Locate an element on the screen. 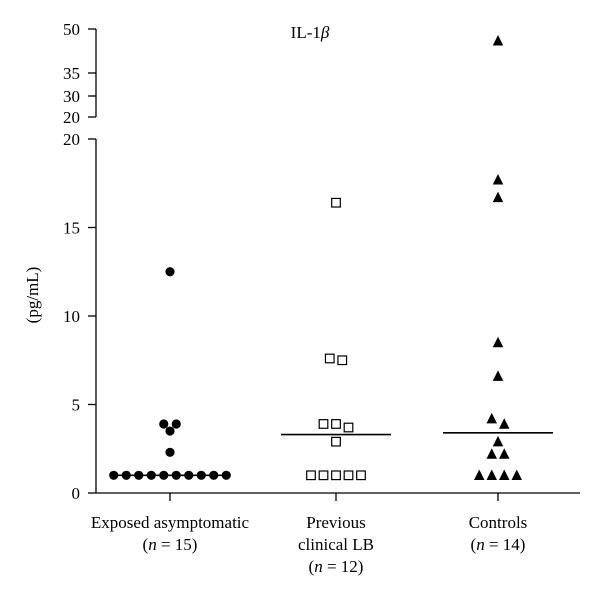 The width and height of the screenshot is (600, 608). y-tick-label: 50 is located at coordinates (71, 29).